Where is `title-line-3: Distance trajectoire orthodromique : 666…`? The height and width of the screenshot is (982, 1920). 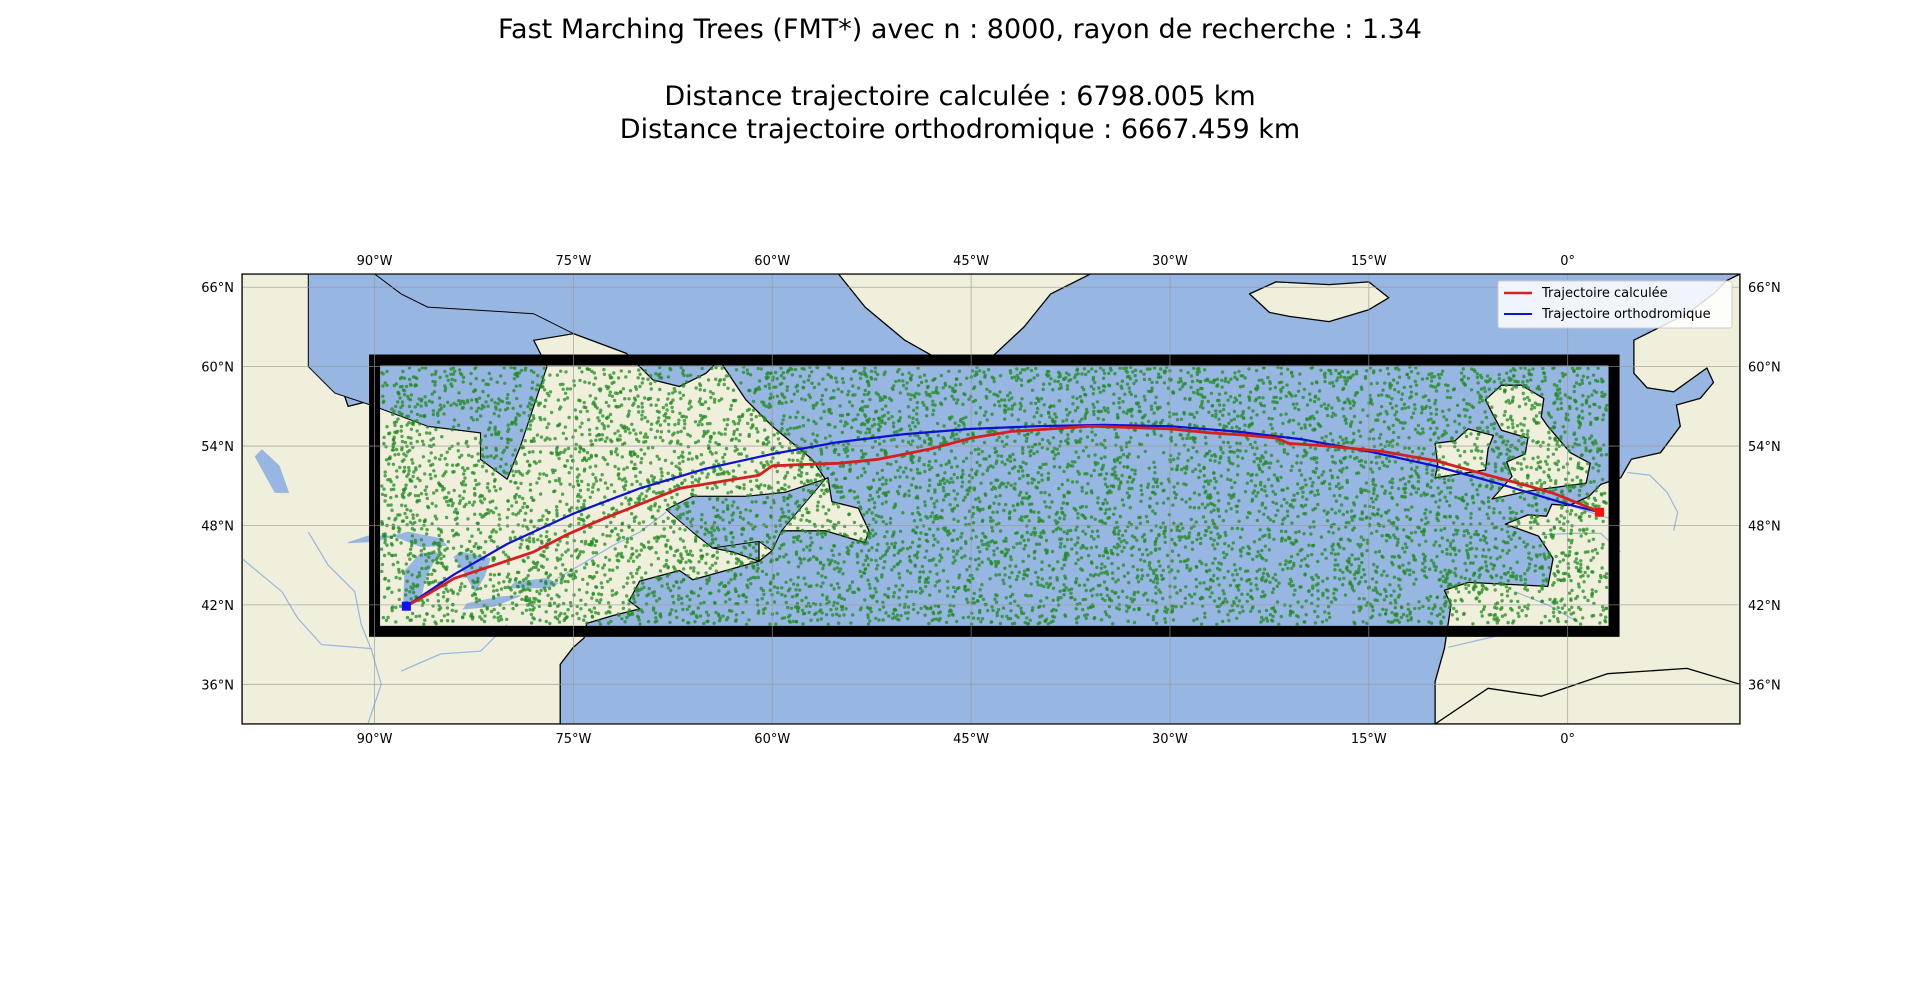 title-line-3: Distance trajectoire orthodromique : 666… is located at coordinates (960, 129).